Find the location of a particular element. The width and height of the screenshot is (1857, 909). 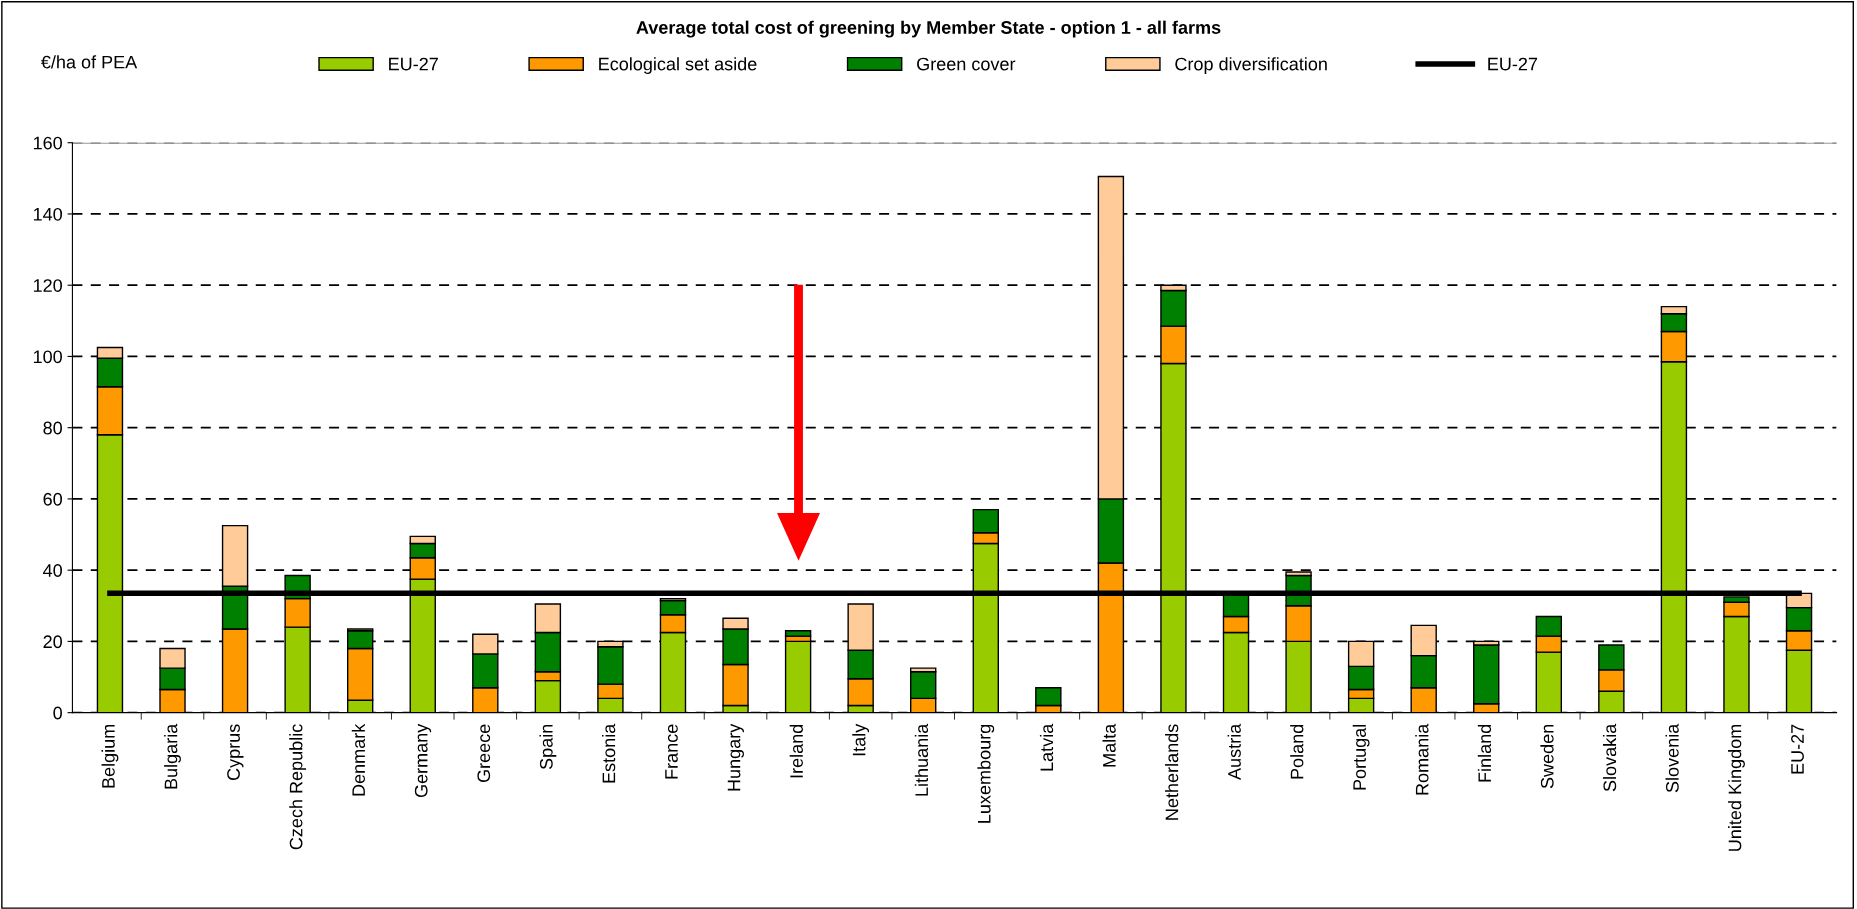

x-tick-label: Italy is located at coordinates (861, 739).